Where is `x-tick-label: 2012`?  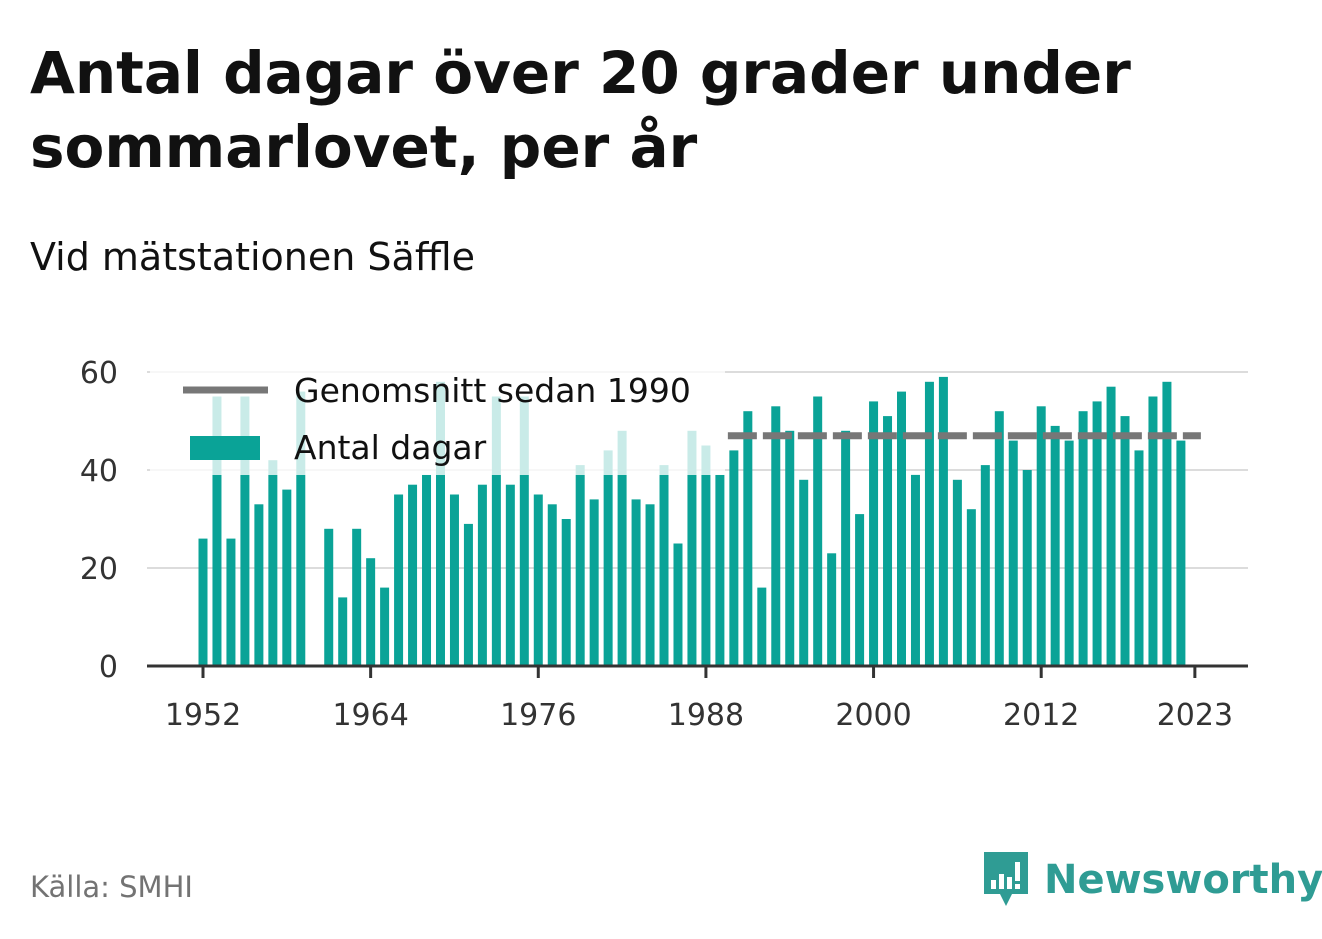 x-tick-label: 2012 is located at coordinates (1041, 715).